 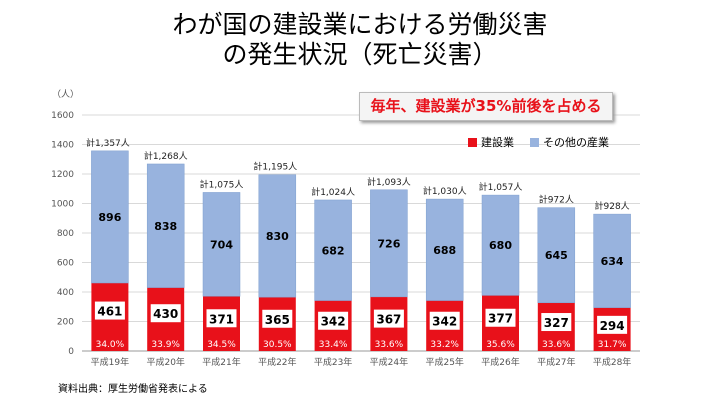 I want to click on total-label: 計1,057人, so click(x=501, y=187).